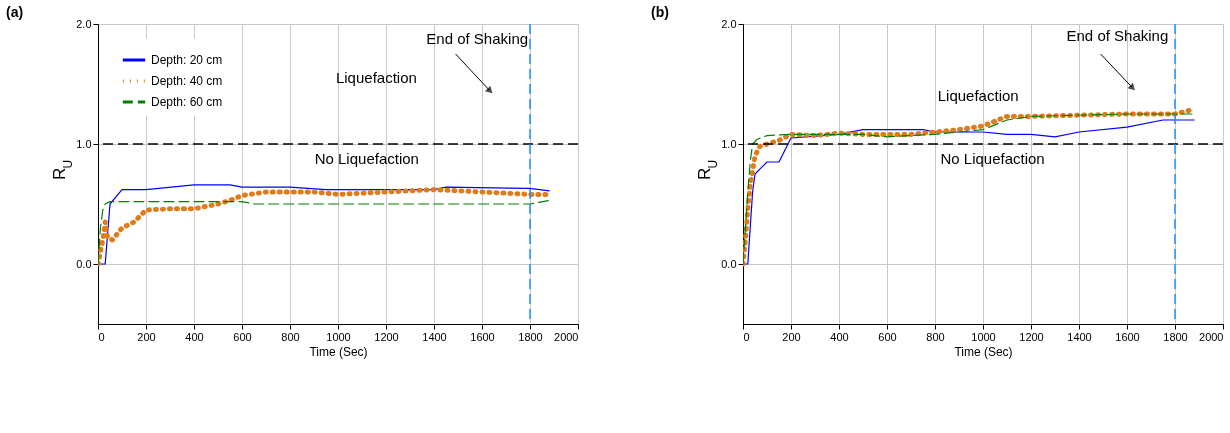  Describe the element at coordinates (187, 81) in the screenshot. I see `legend-label: Depth: 40 cm` at that location.